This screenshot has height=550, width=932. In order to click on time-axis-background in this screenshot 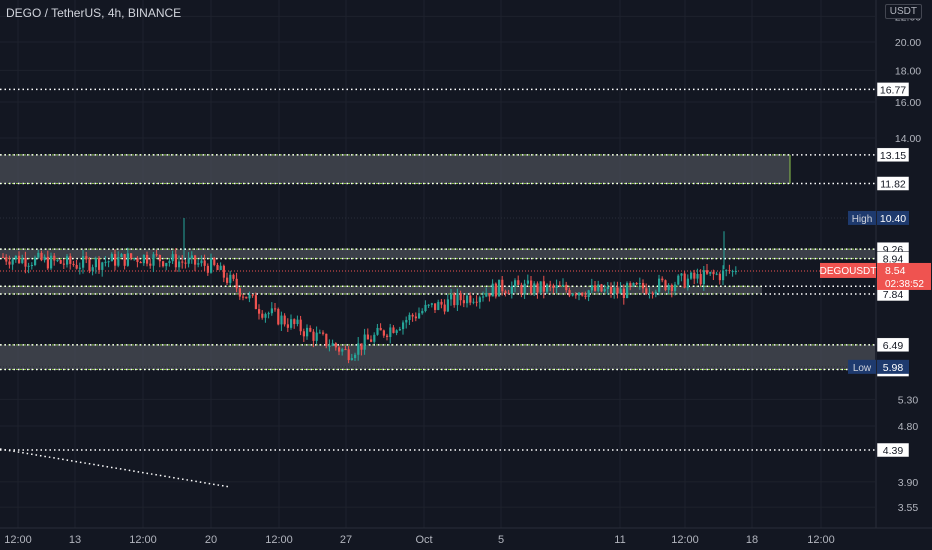, I will do `click(466, 539)`.